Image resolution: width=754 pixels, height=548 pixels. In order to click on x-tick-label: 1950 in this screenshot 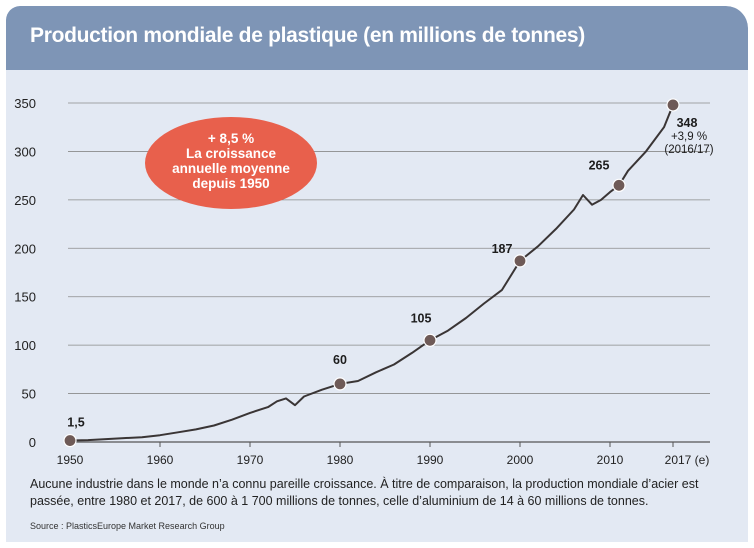, I will do `click(70, 460)`.